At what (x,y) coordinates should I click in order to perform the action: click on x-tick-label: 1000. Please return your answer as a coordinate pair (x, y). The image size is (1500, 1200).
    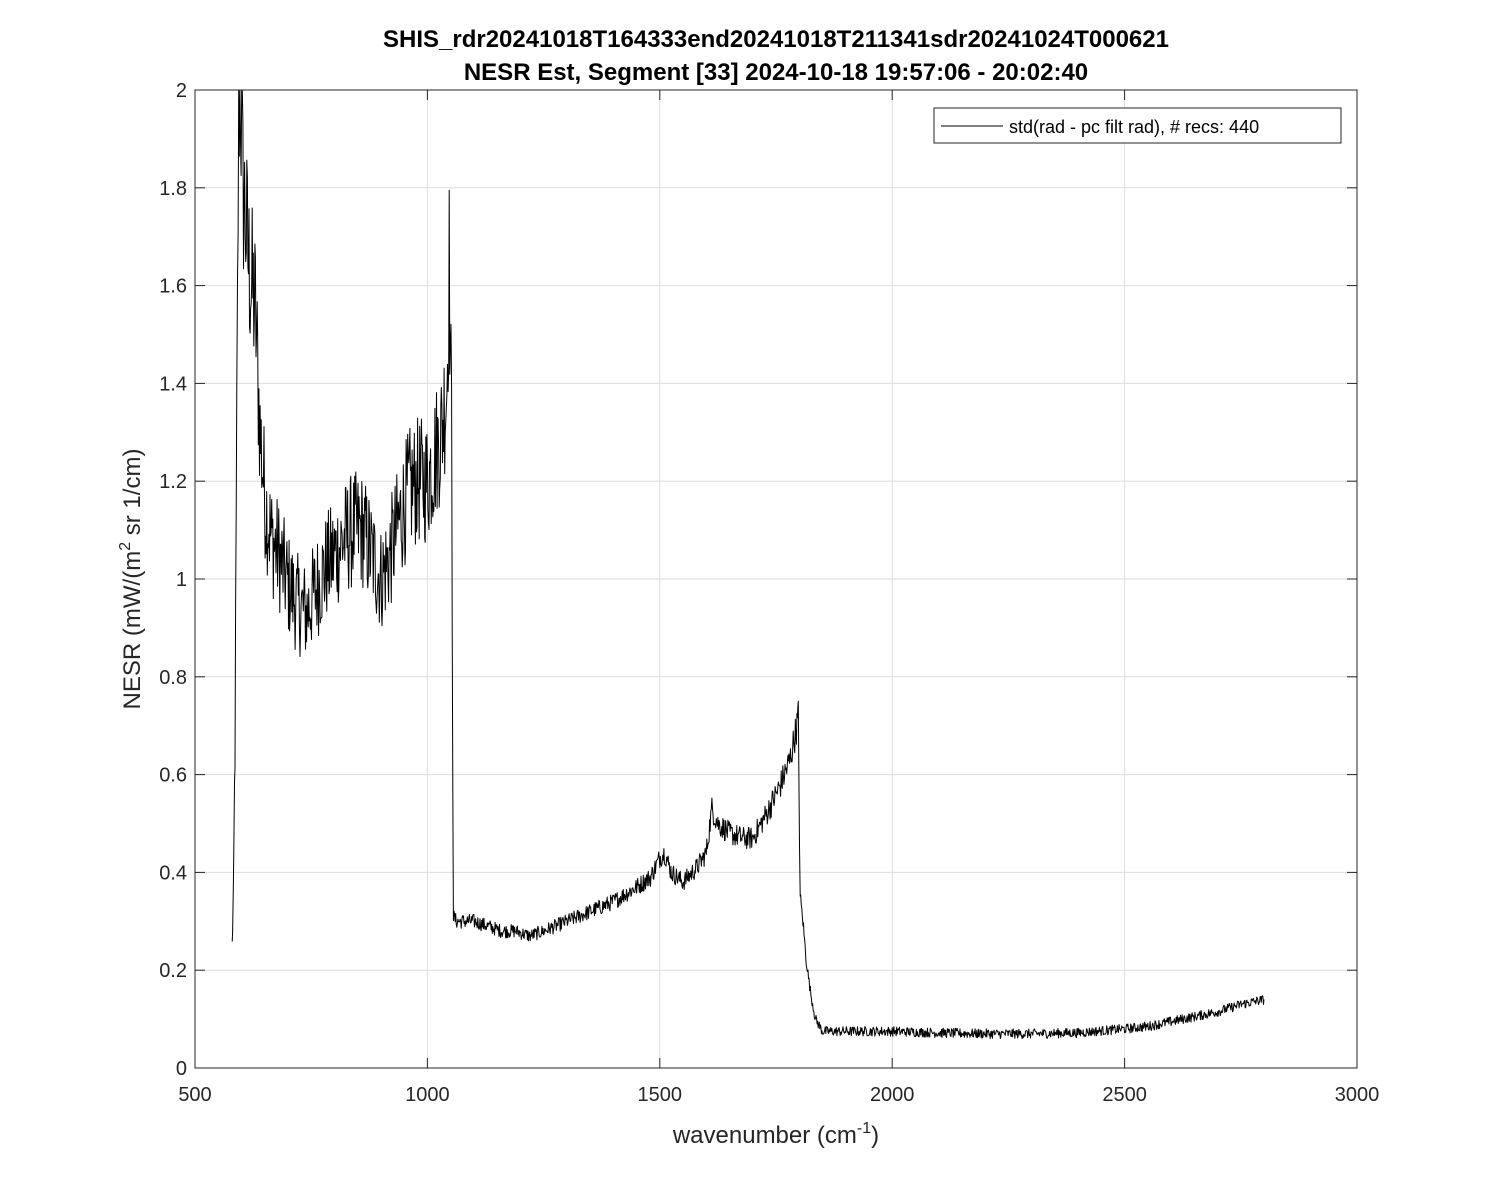
    Looking at the image, I should click on (427, 1095).